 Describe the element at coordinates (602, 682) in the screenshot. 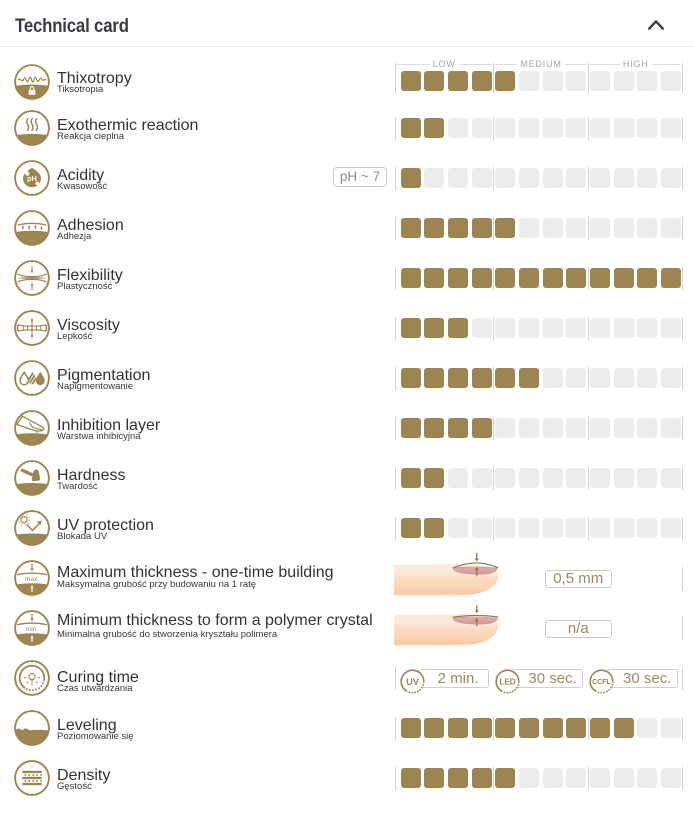

I see `svg-text: CCFL` at that location.